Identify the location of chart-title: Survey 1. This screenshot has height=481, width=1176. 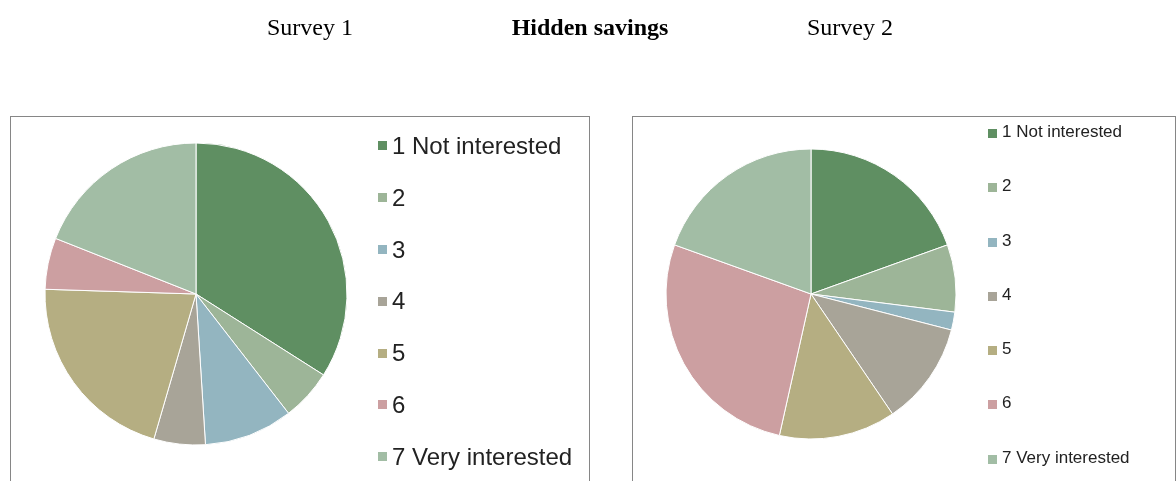
(310, 27).